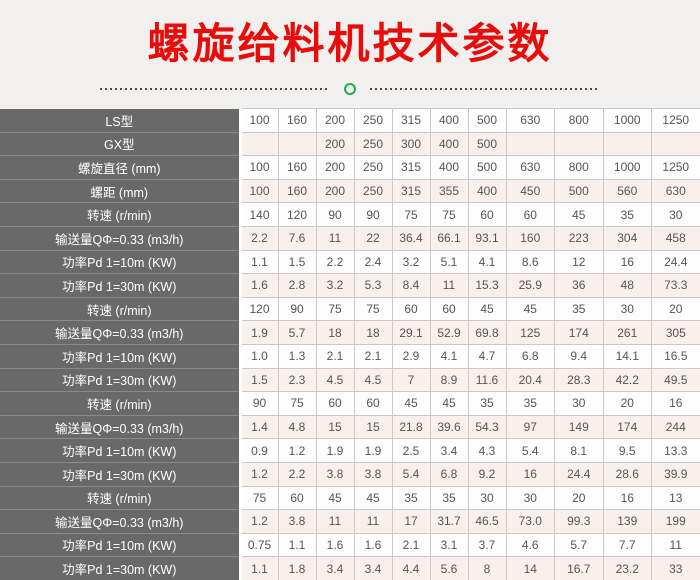  What do you see at coordinates (411, 427) in the screenshot?
I see `table-cell: 21.8` at bounding box center [411, 427].